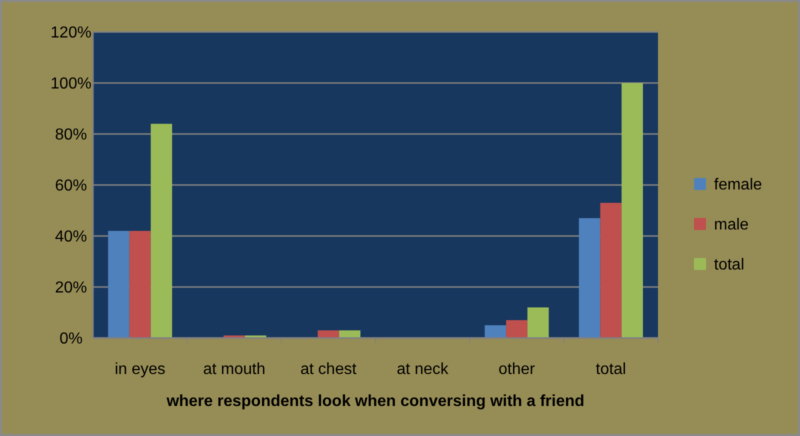  Describe the element at coordinates (71, 84) in the screenshot. I see `y-tick-label: 100%` at that location.